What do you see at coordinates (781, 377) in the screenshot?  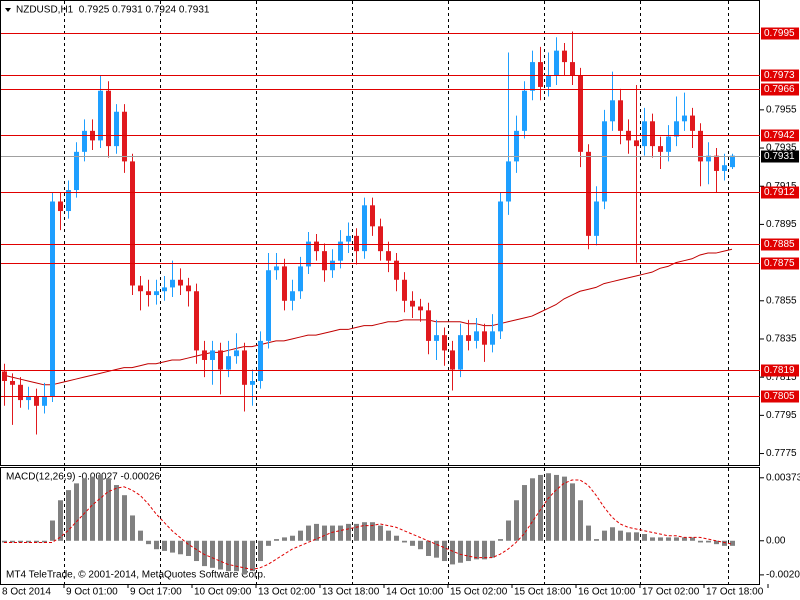 I see `y-tick-label: 0.7815` at bounding box center [781, 377].